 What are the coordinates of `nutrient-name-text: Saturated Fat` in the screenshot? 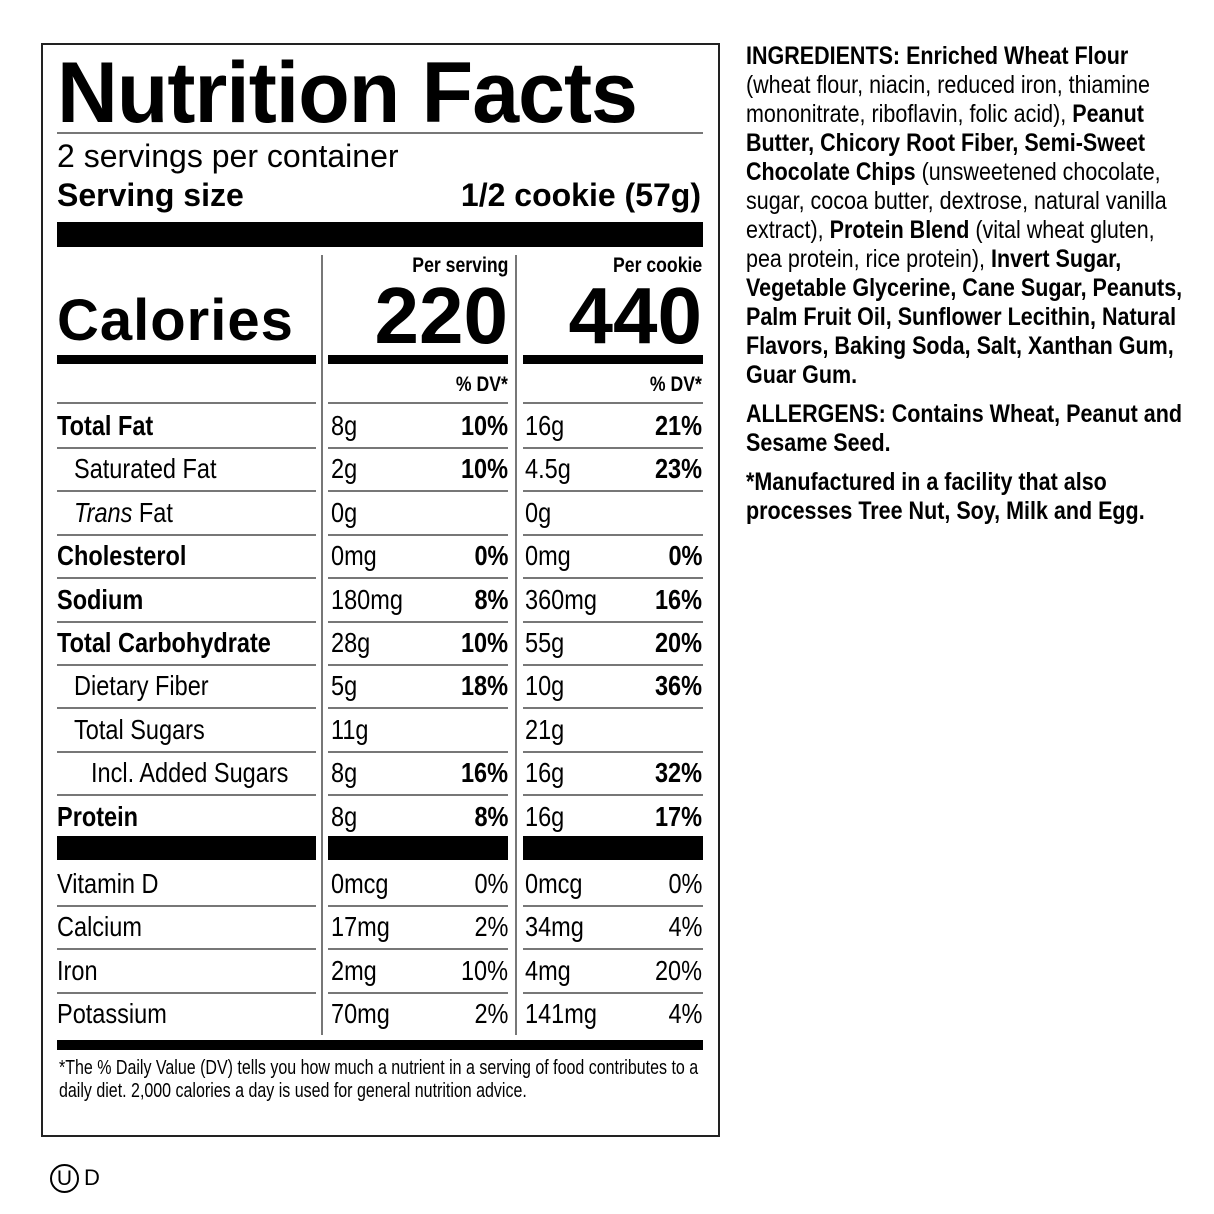 It's located at (145, 469).